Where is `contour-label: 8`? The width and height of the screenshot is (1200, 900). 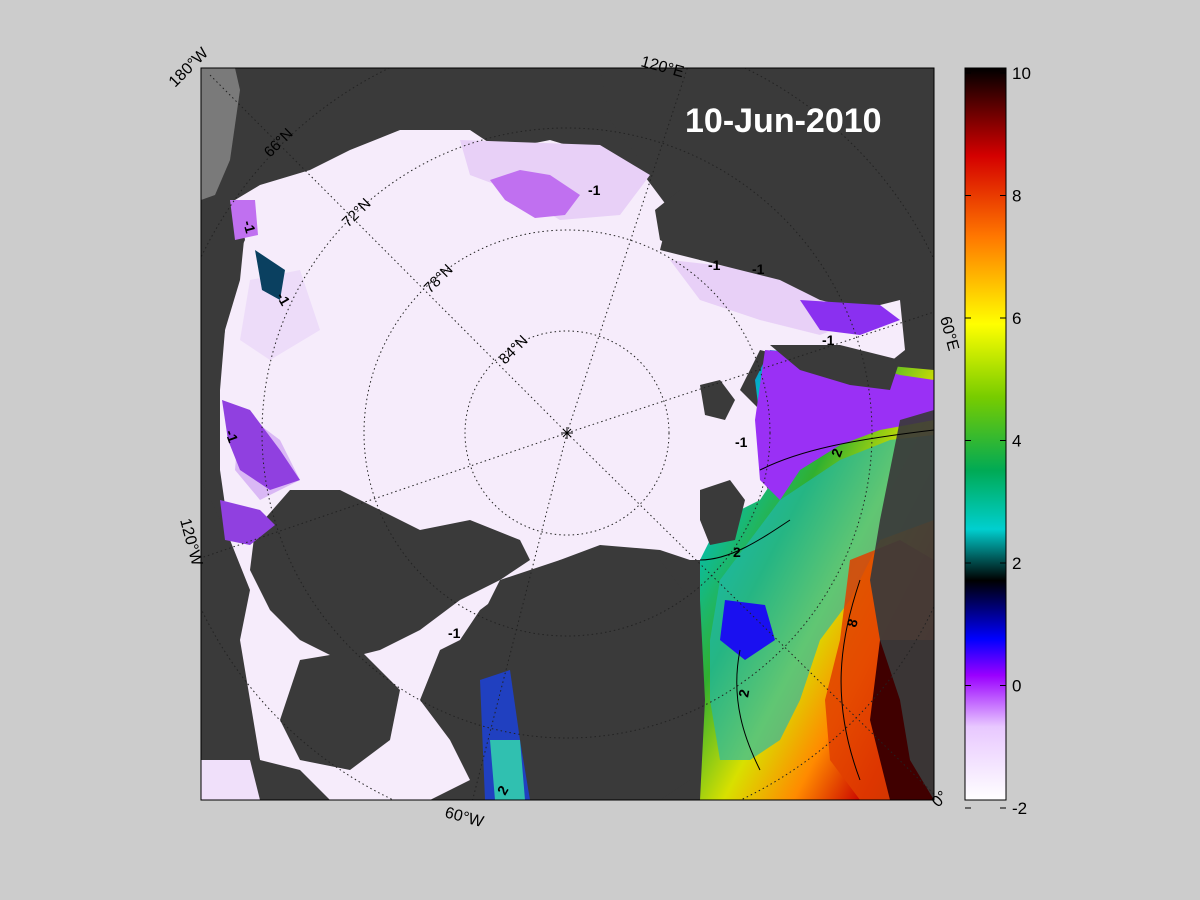
contour-label: 8 is located at coordinates (852, 623).